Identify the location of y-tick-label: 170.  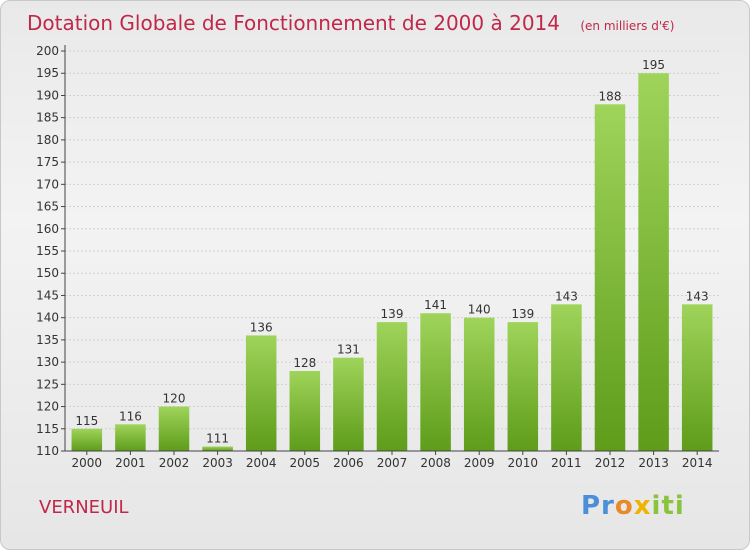
(47, 184).